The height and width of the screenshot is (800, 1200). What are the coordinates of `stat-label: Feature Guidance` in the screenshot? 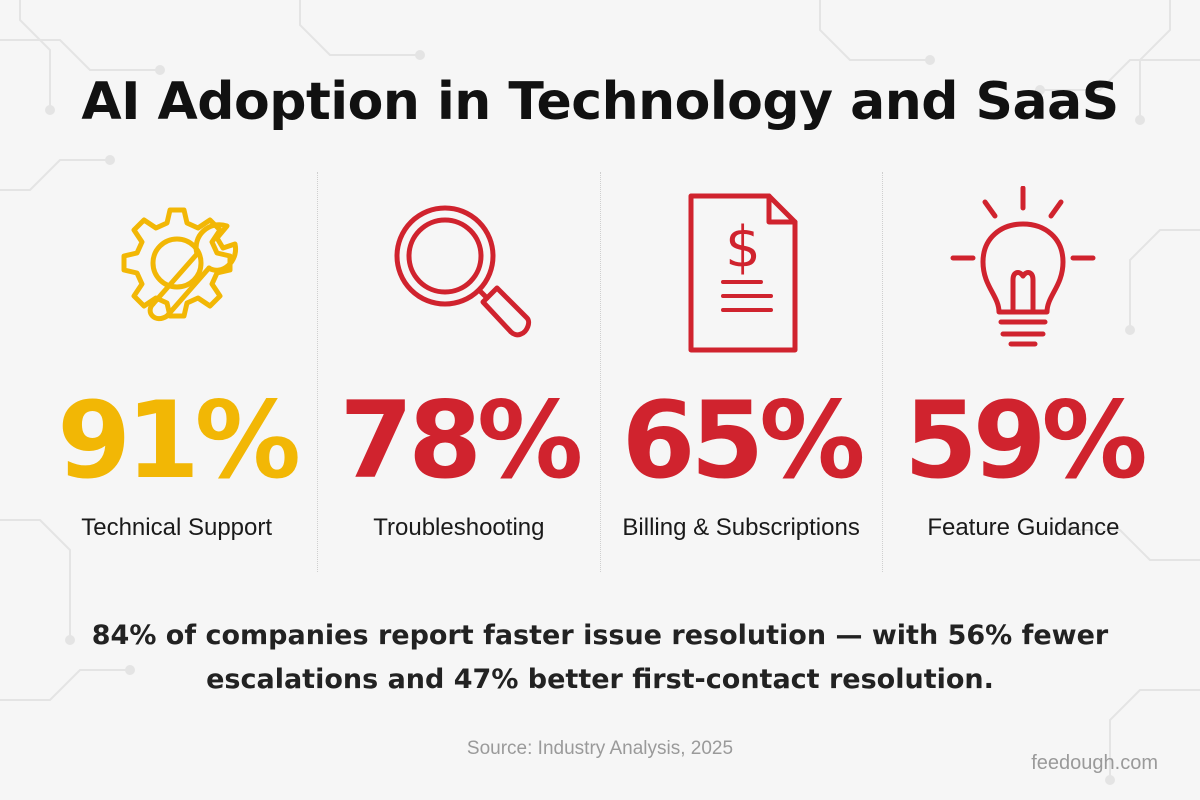 It's located at (1023, 527).